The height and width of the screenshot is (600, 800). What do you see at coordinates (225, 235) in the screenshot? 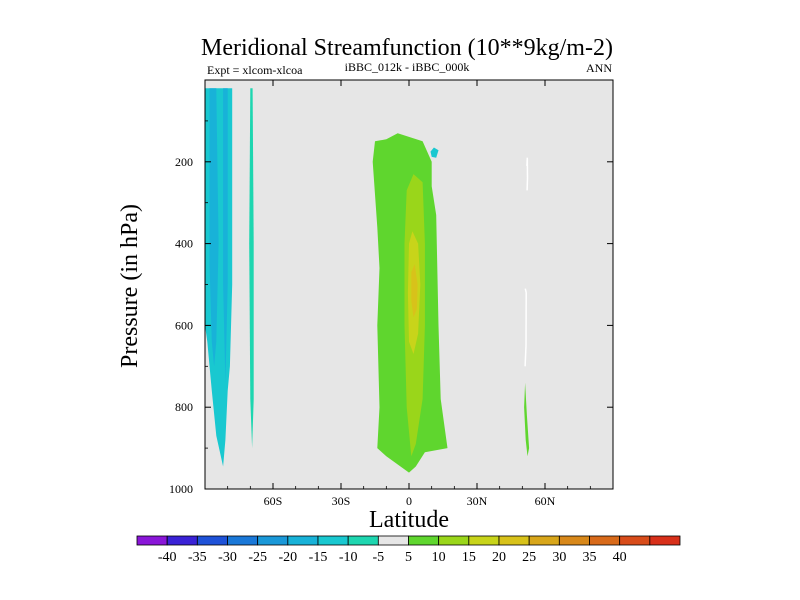
I see `contour-region-sh-neg-15-b` at bounding box center [225, 235].